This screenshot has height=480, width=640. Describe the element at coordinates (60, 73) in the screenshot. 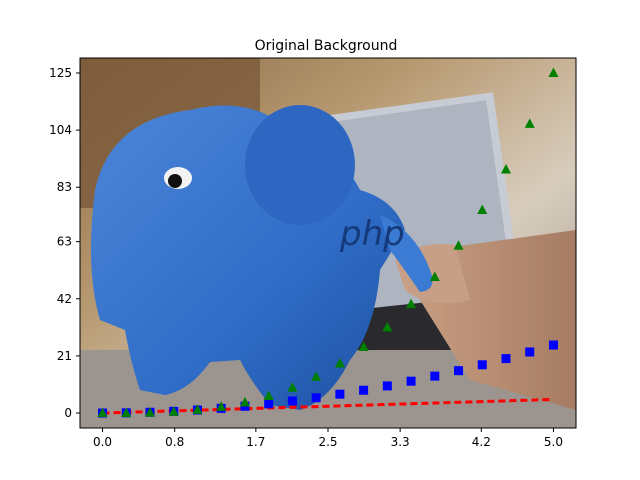

I see `y-tick-label: 125` at that location.